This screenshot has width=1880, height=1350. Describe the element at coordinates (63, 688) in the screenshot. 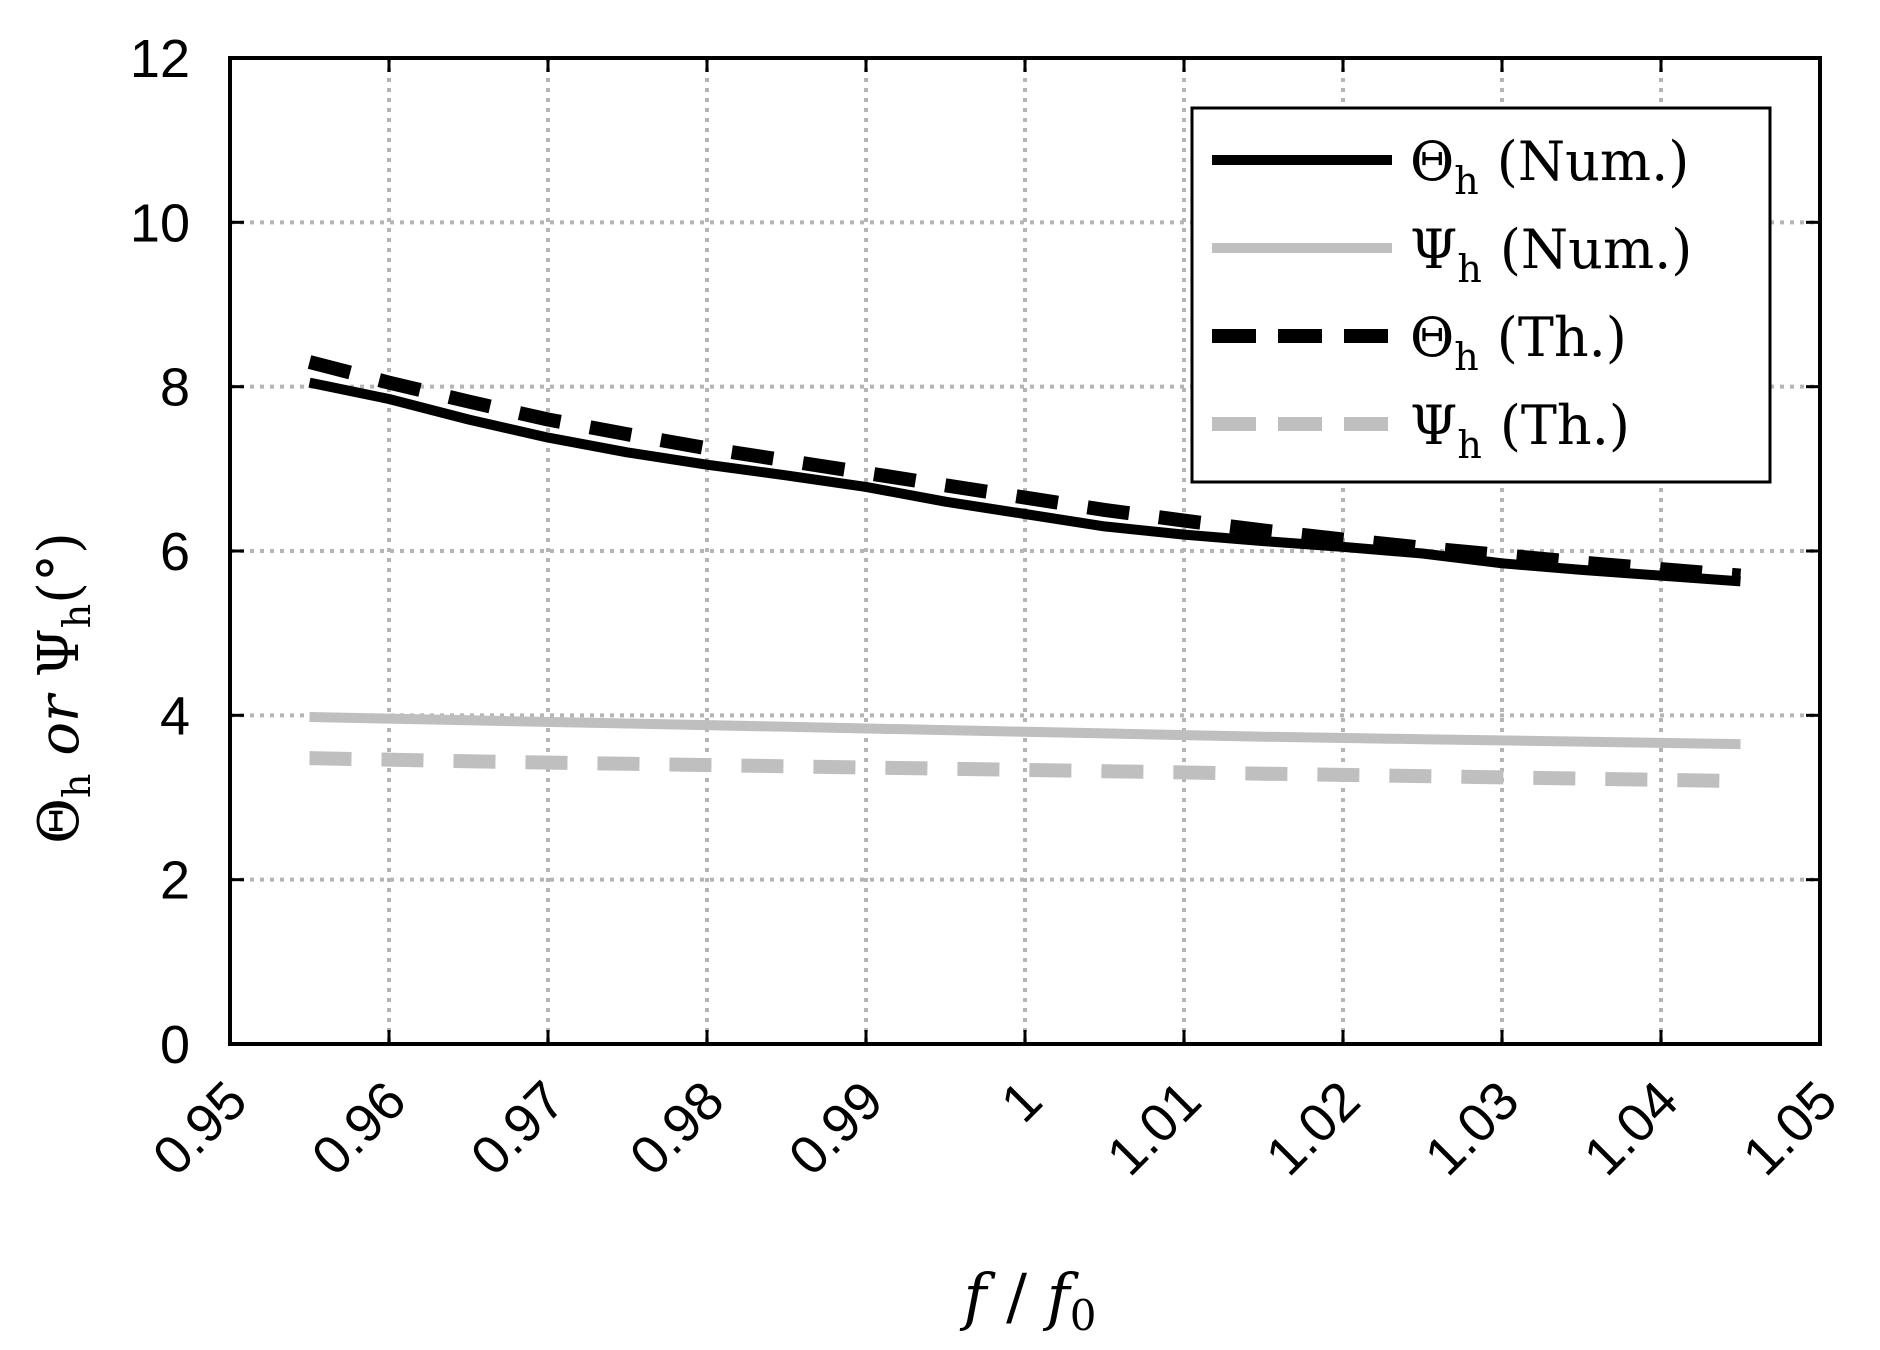

I see `y-axis-label: Θh or Ψh(°)` at that location.